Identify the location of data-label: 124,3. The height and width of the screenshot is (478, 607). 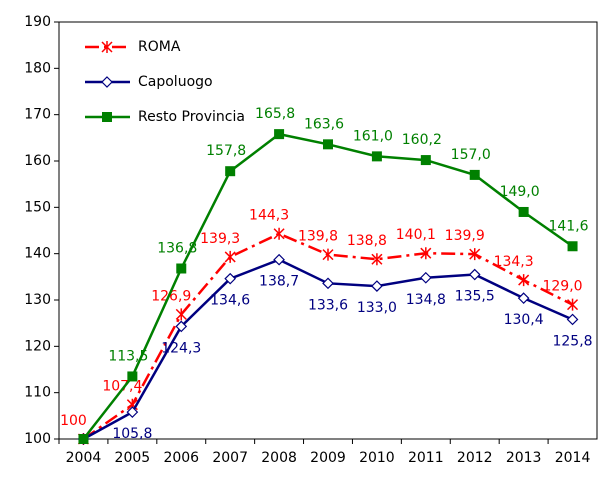
(181, 348).